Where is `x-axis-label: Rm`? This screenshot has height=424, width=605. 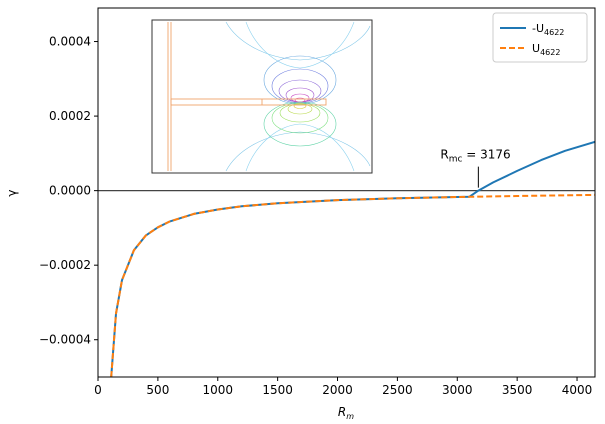
x-axis-label: Rm is located at coordinates (346, 413).